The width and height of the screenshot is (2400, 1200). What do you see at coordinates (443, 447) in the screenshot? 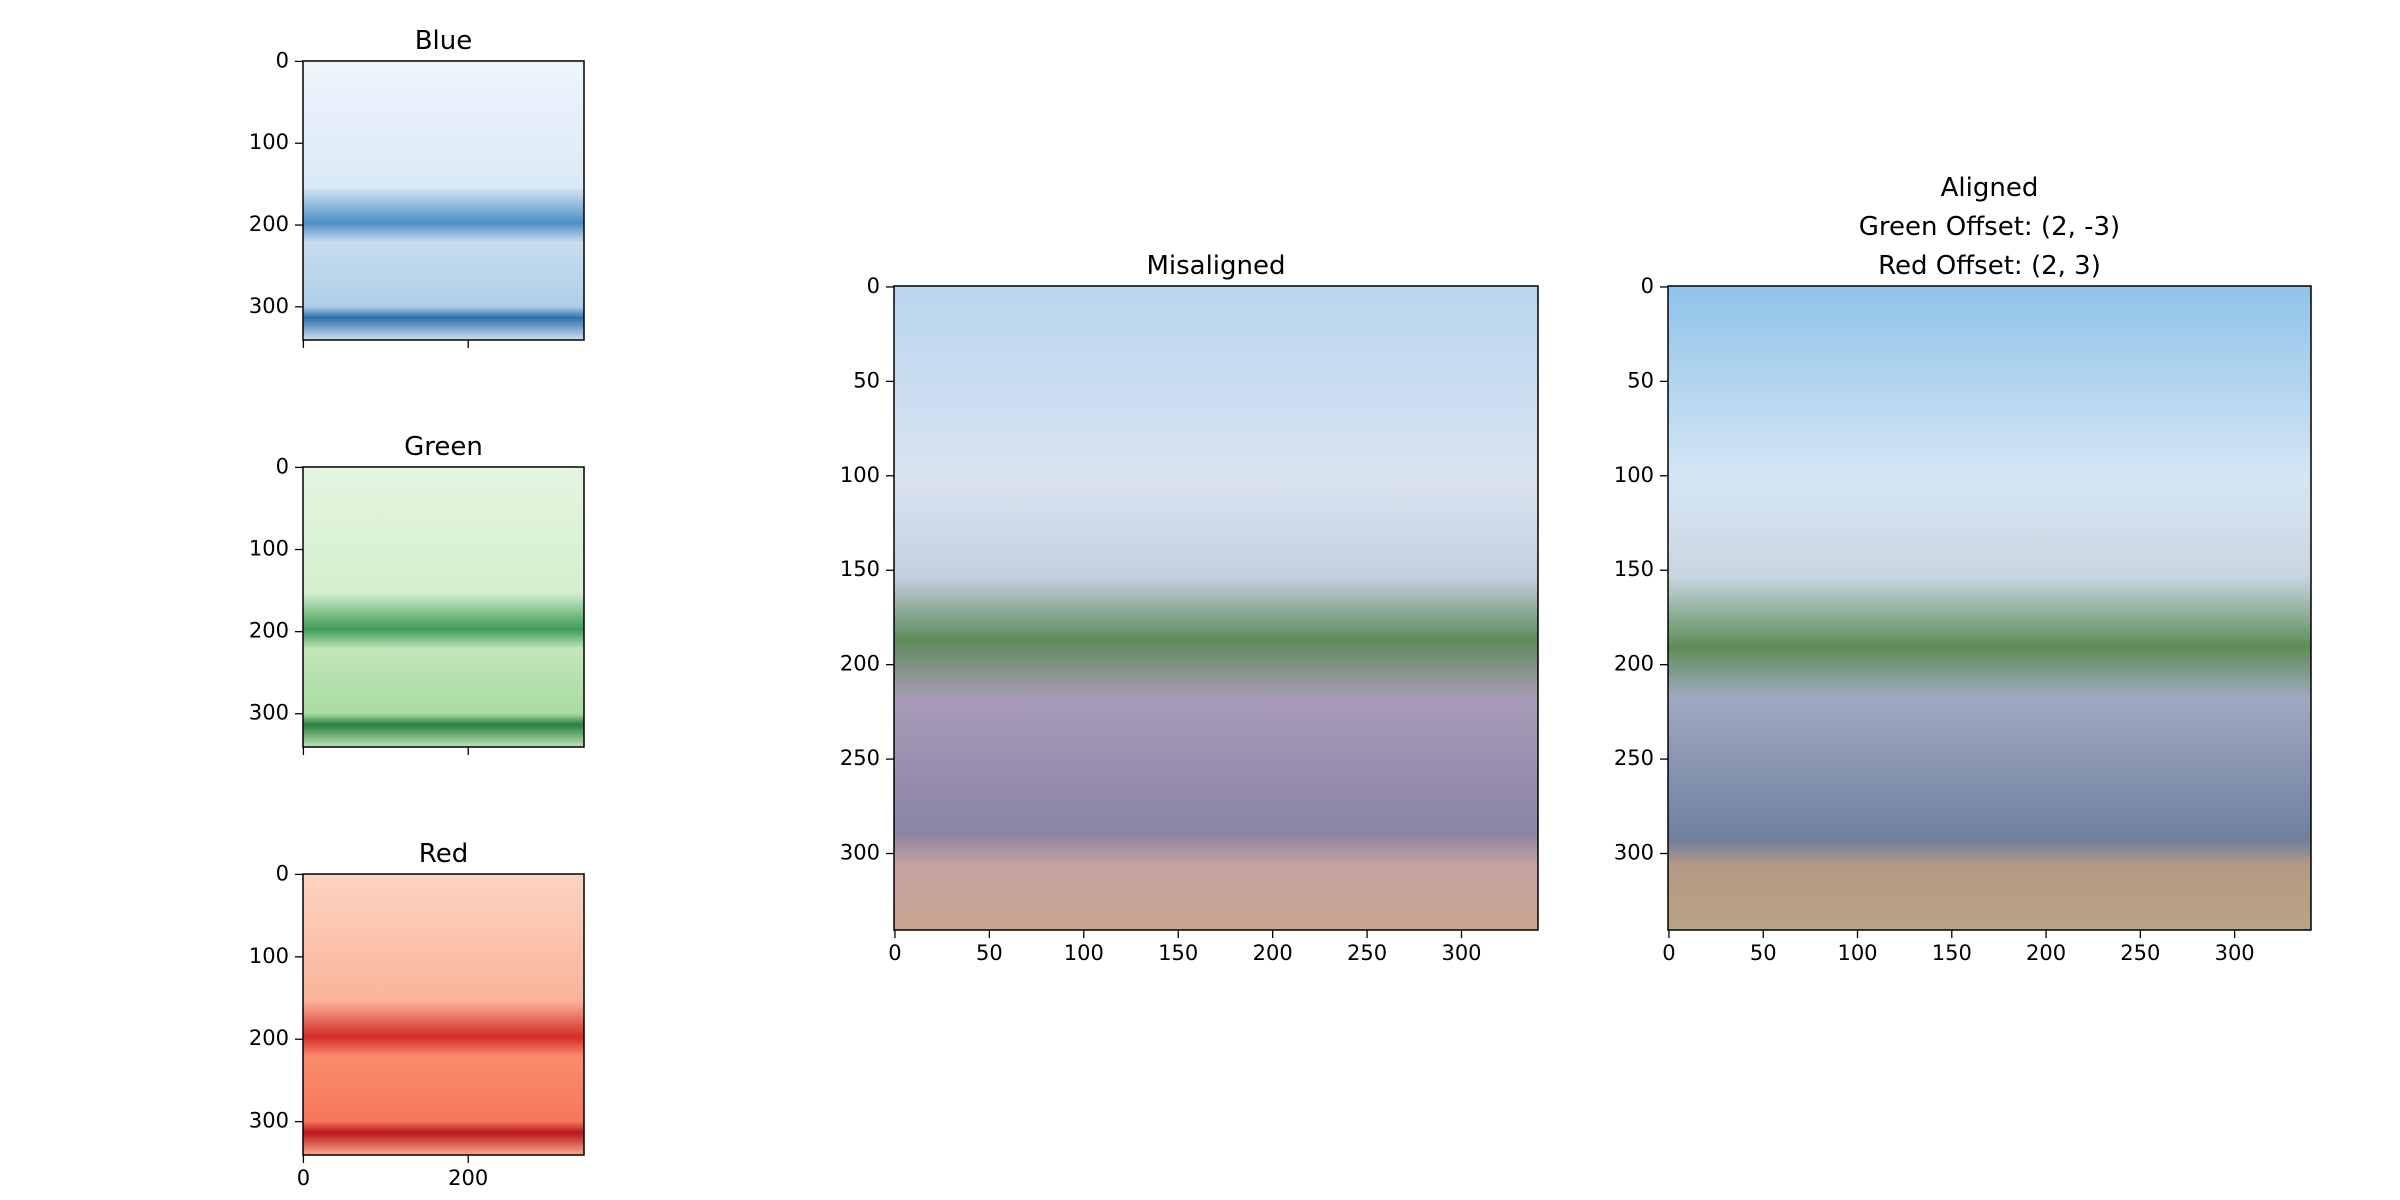
I see `chart-title: Green` at bounding box center [443, 447].